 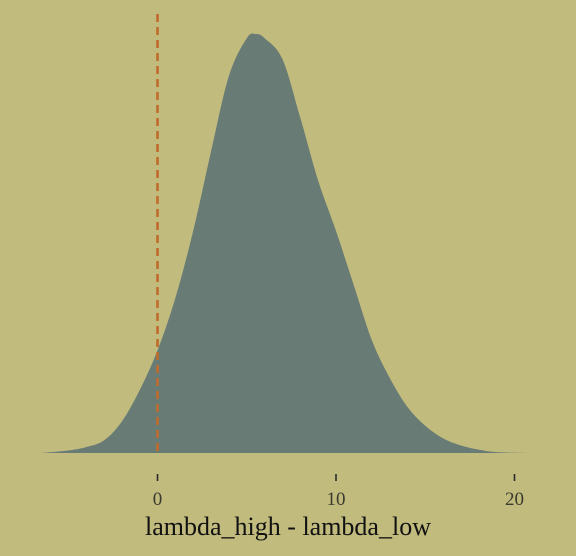 I want to click on x-axis: 0 10 20, so click(x=338, y=492).